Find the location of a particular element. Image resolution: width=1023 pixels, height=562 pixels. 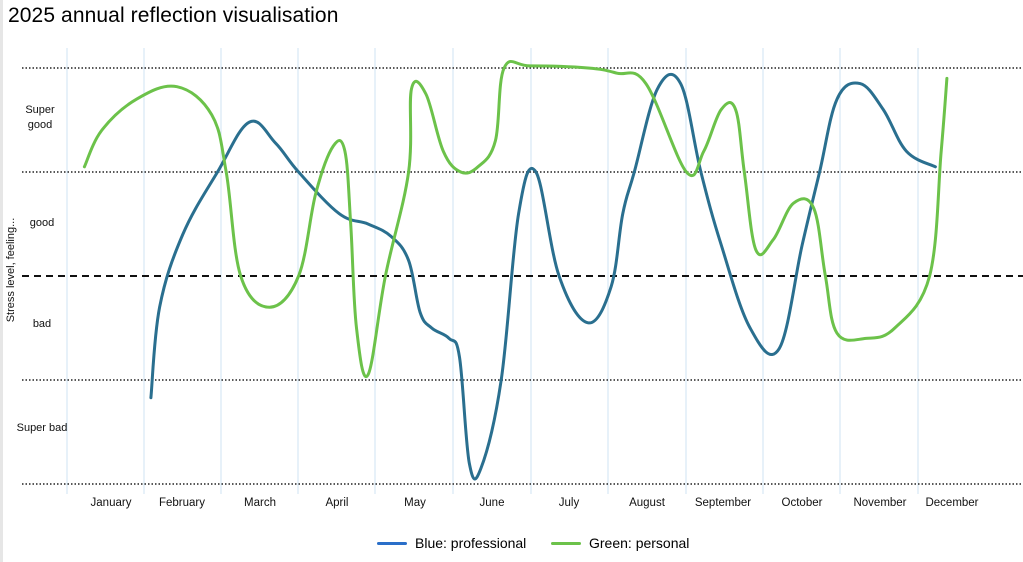

x-tick-label-4: May is located at coordinates (415, 503).